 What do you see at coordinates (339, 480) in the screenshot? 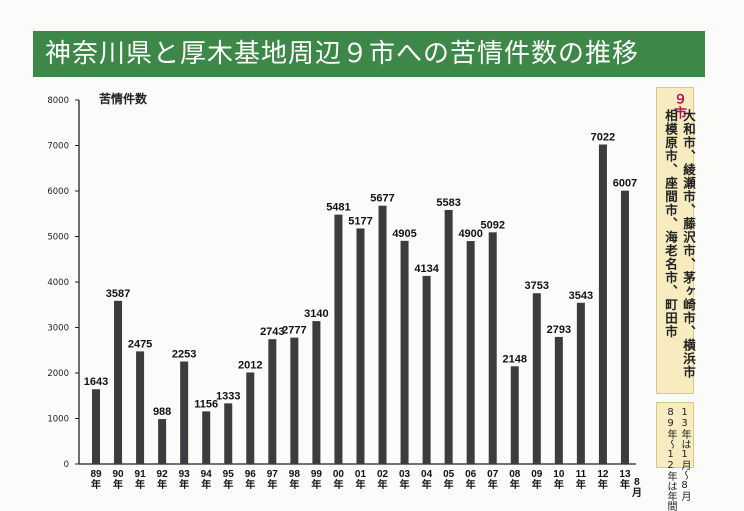
I see `x-tick-label: 00 年` at bounding box center [339, 480].